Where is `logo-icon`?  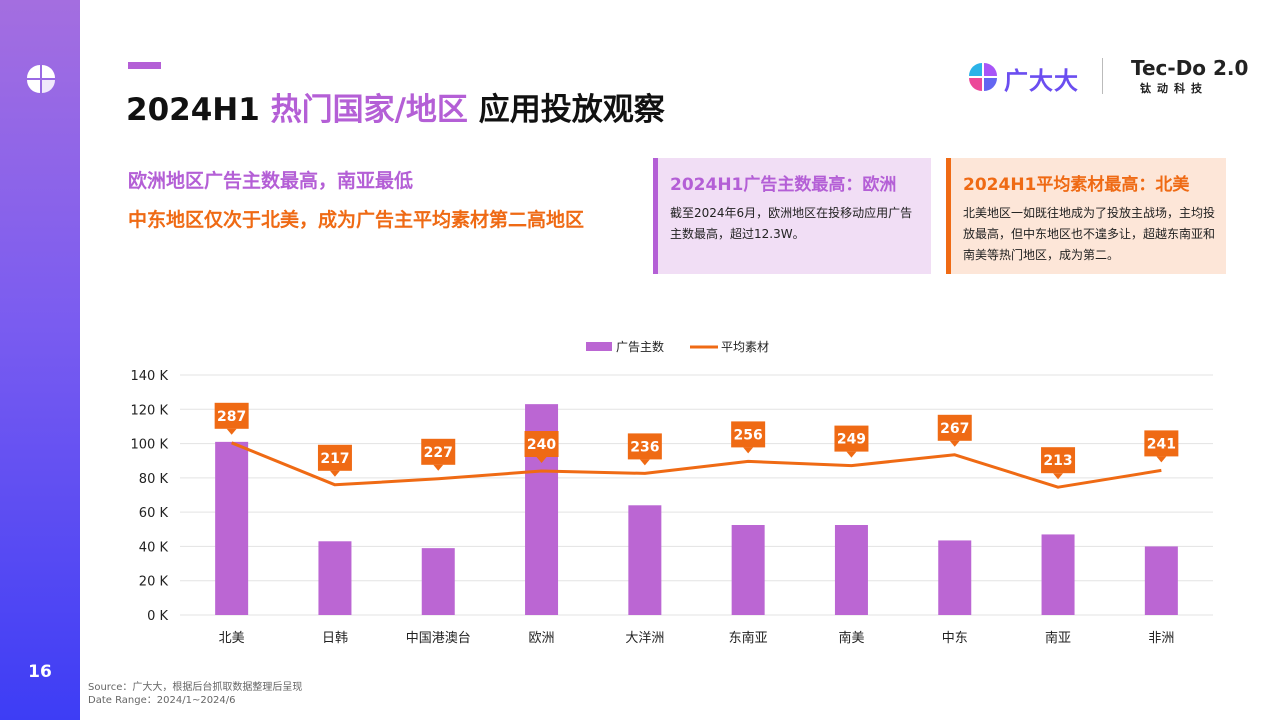
logo-icon is located at coordinates (41, 79).